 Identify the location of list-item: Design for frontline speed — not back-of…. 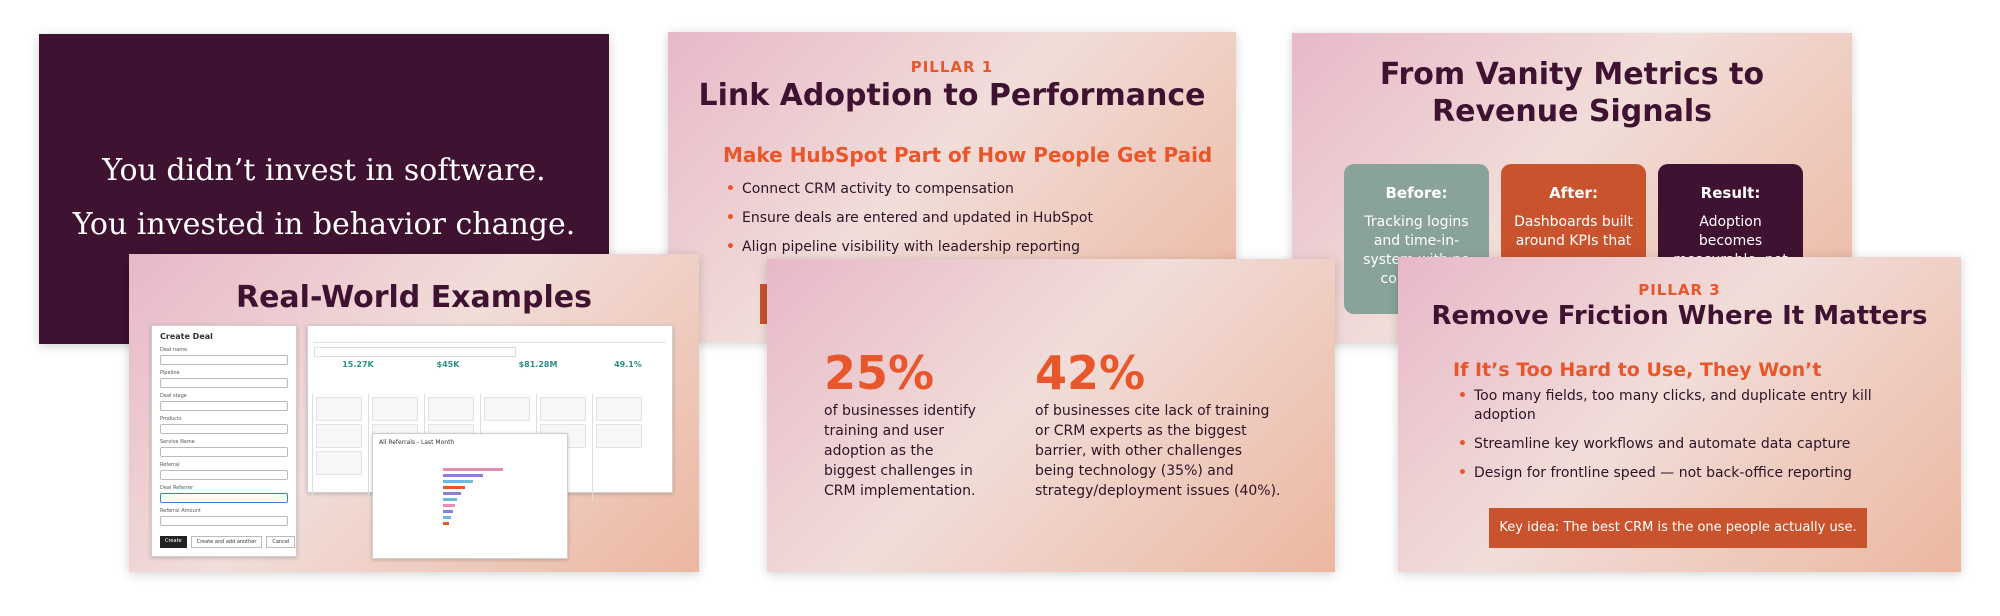
(1709, 473).